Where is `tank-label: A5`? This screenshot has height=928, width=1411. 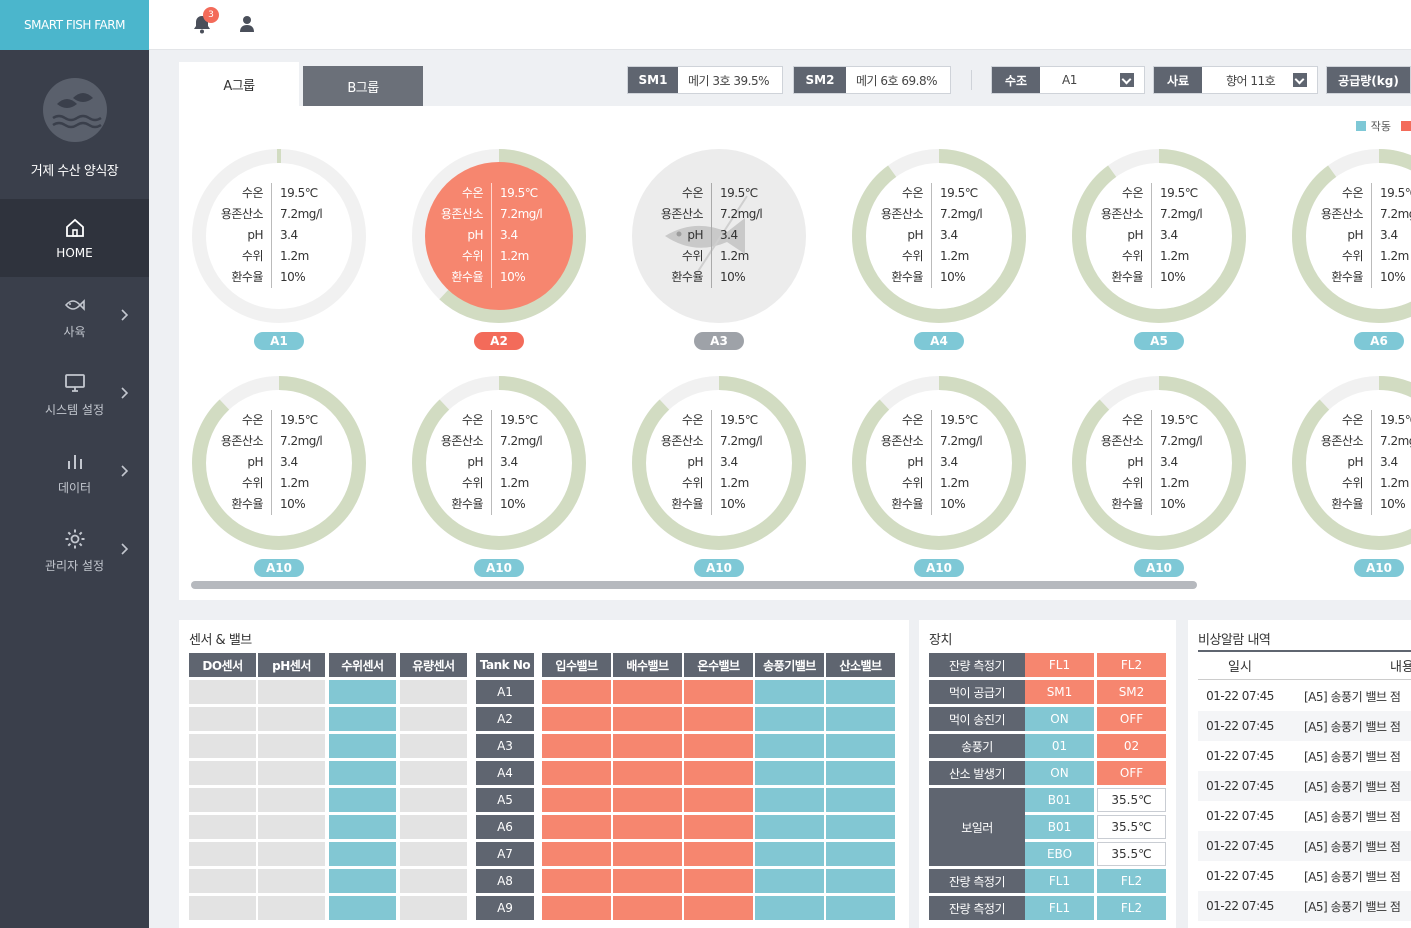
tank-label: A5 is located at coordinates (1159, 341).